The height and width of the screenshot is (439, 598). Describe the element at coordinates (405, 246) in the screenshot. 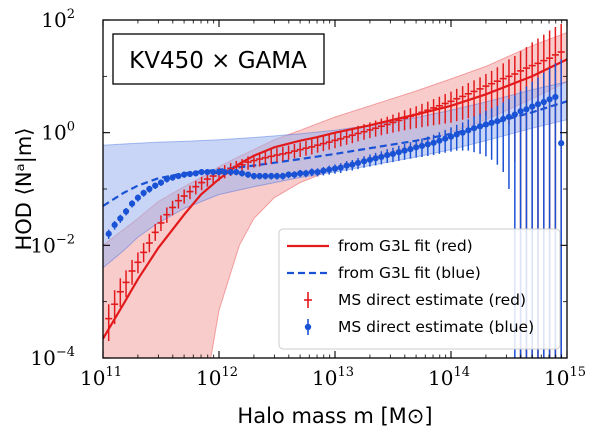

I see `legend-label: from G3L fit (red)` at that location.